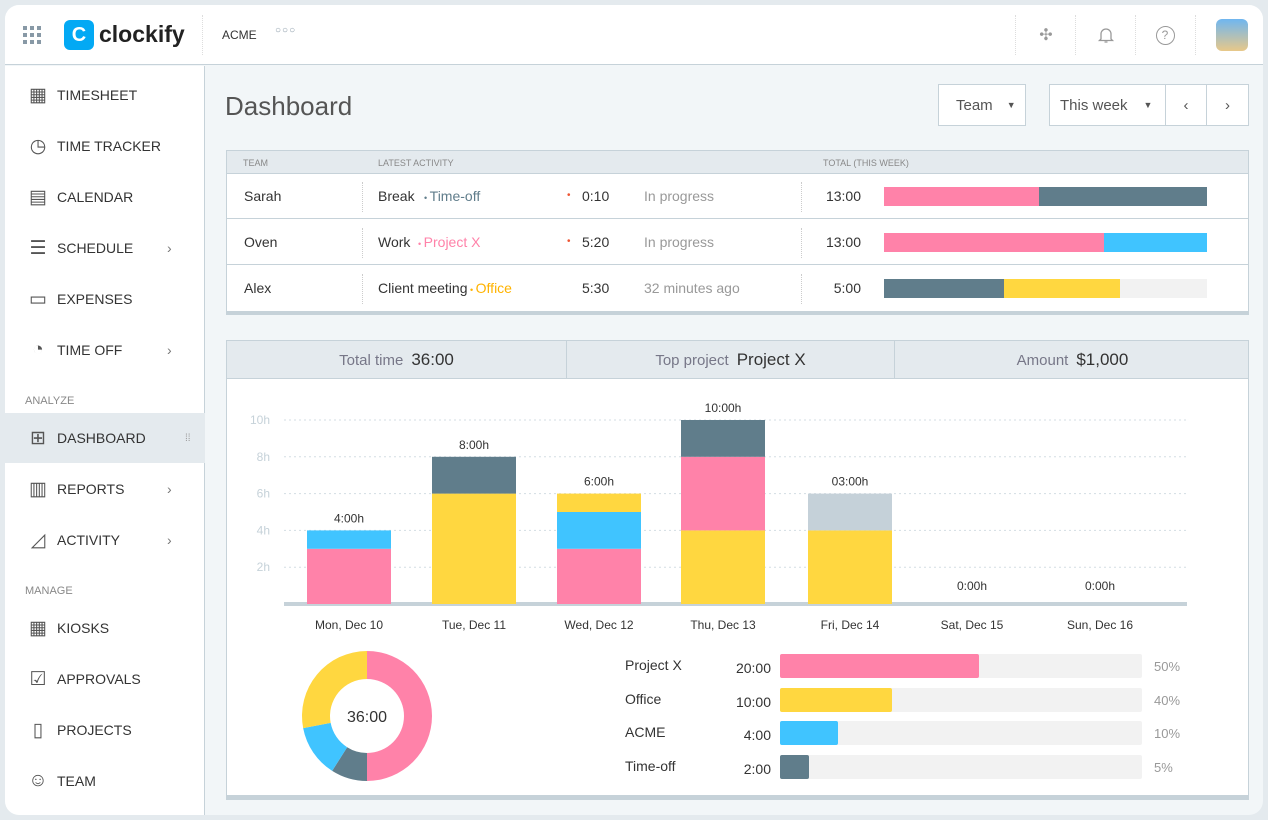 Image resolution: width=1268 pixels, height=820 pixels. I want to click on previous-week-button: ‹, so click(1186, 105).